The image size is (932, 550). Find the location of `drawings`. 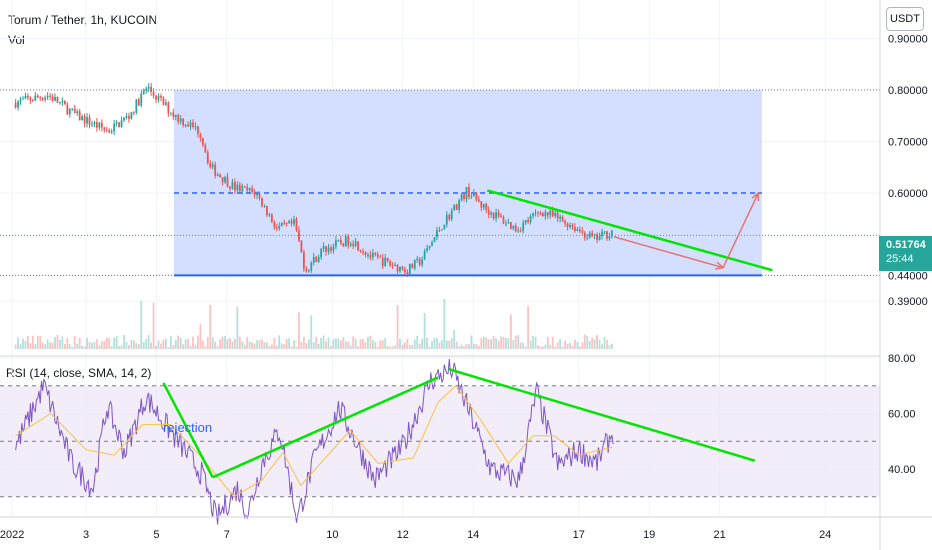

drawings is located at coordinates (629, 230).